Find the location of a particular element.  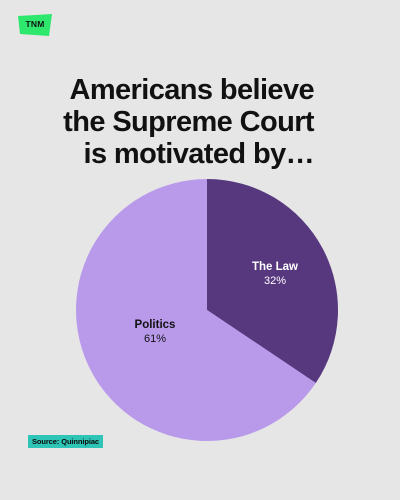

source-label: Source: Quinnipiac is located at coordinates (65, 441).